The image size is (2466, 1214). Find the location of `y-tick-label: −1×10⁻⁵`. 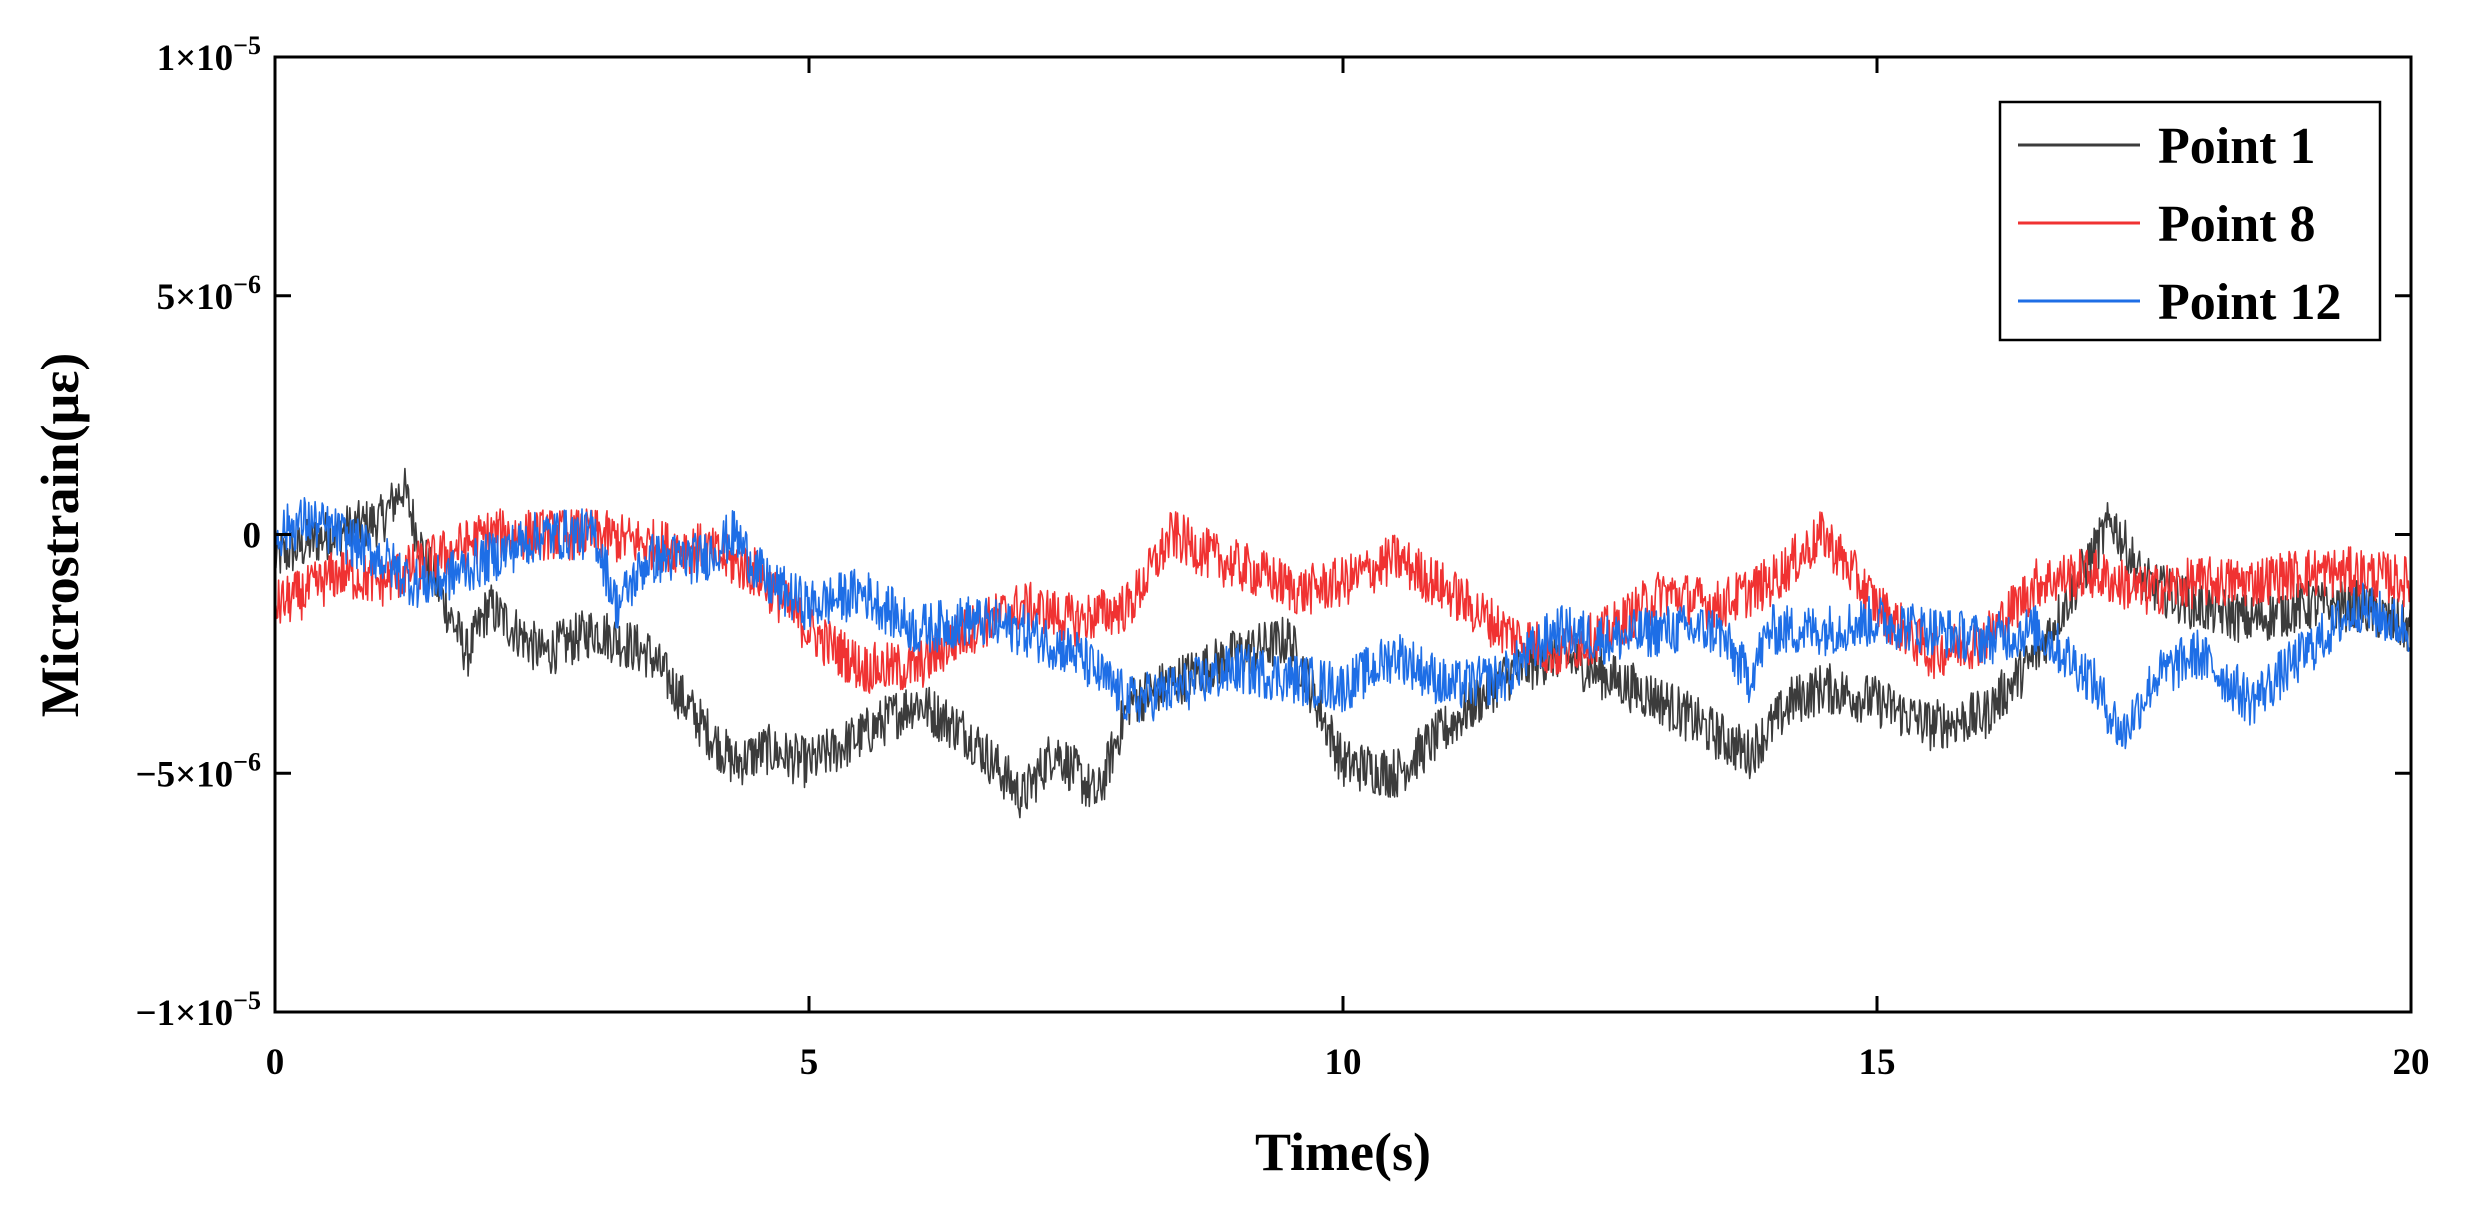

y-tick-label: −1×10⁻⁵ is located at coordinates (199, 1010).